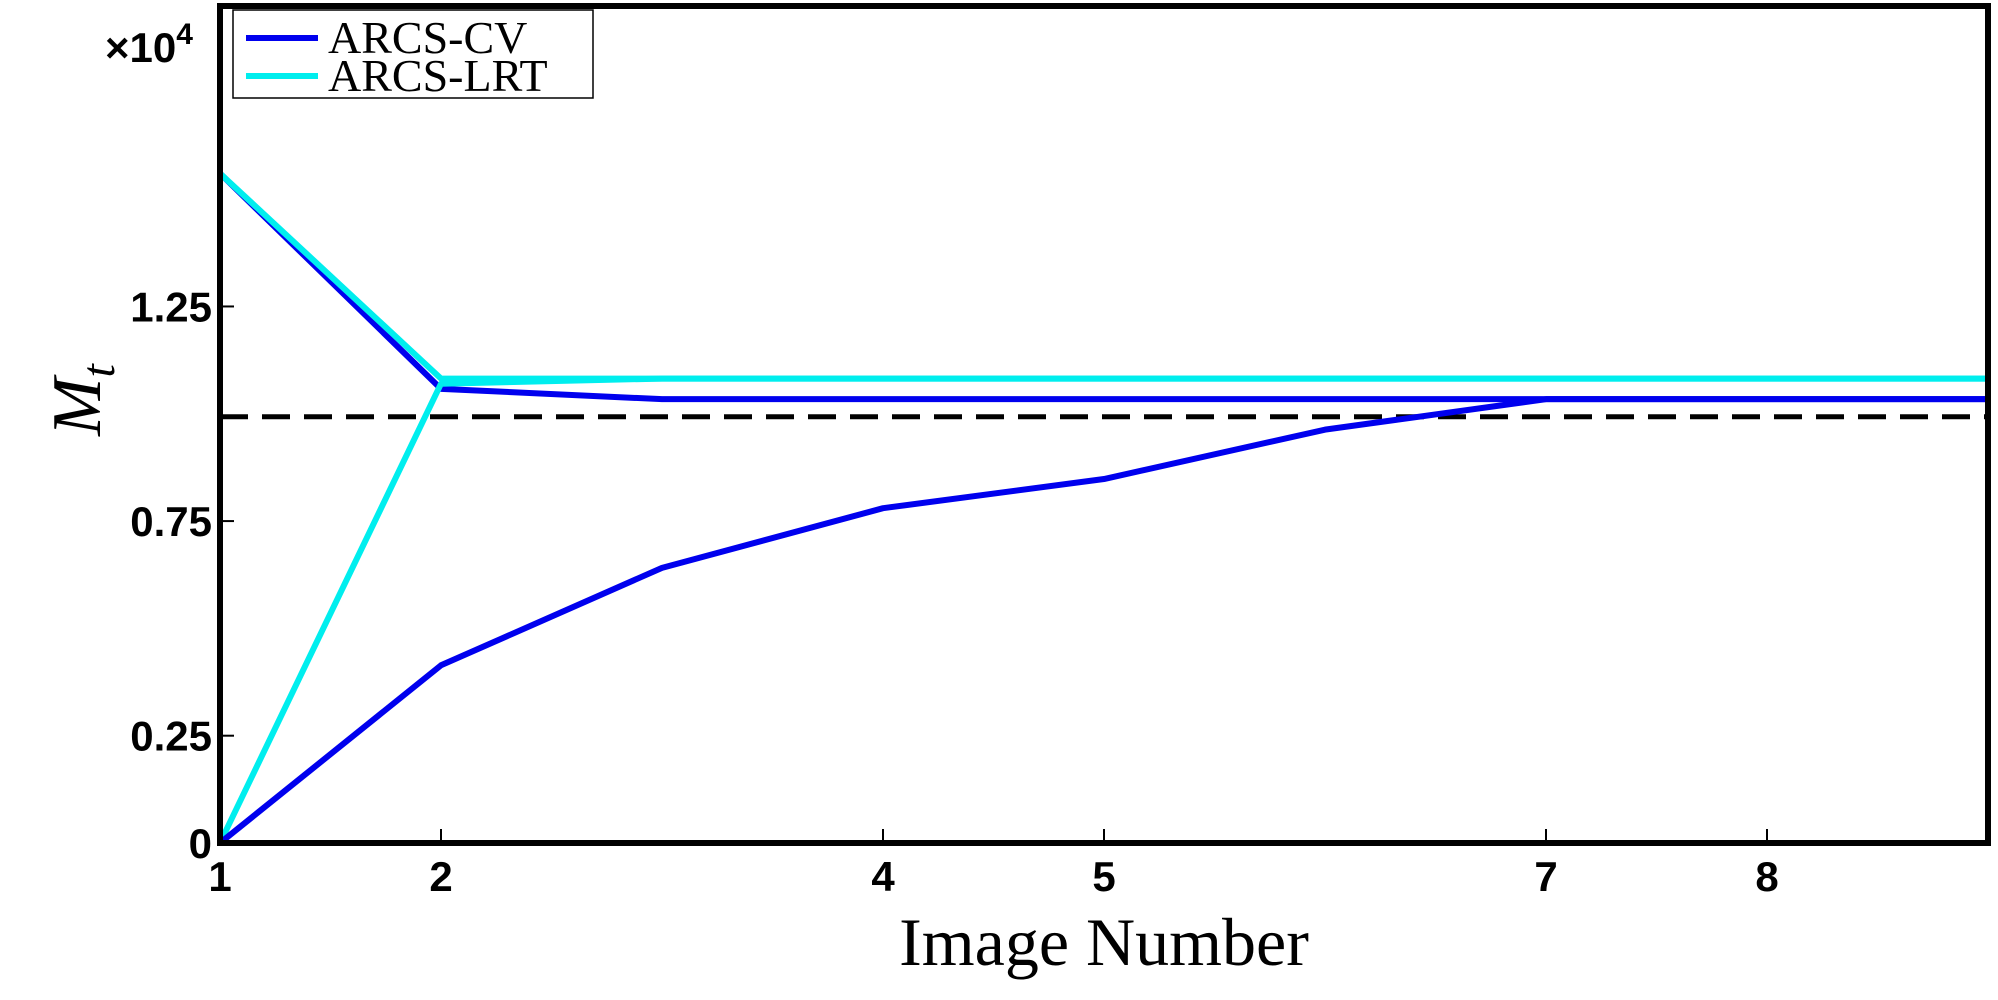 The width and height of the screenshot is (1998, 1000). I want to click on y-tick-label: 0.25, so click(171, 736).